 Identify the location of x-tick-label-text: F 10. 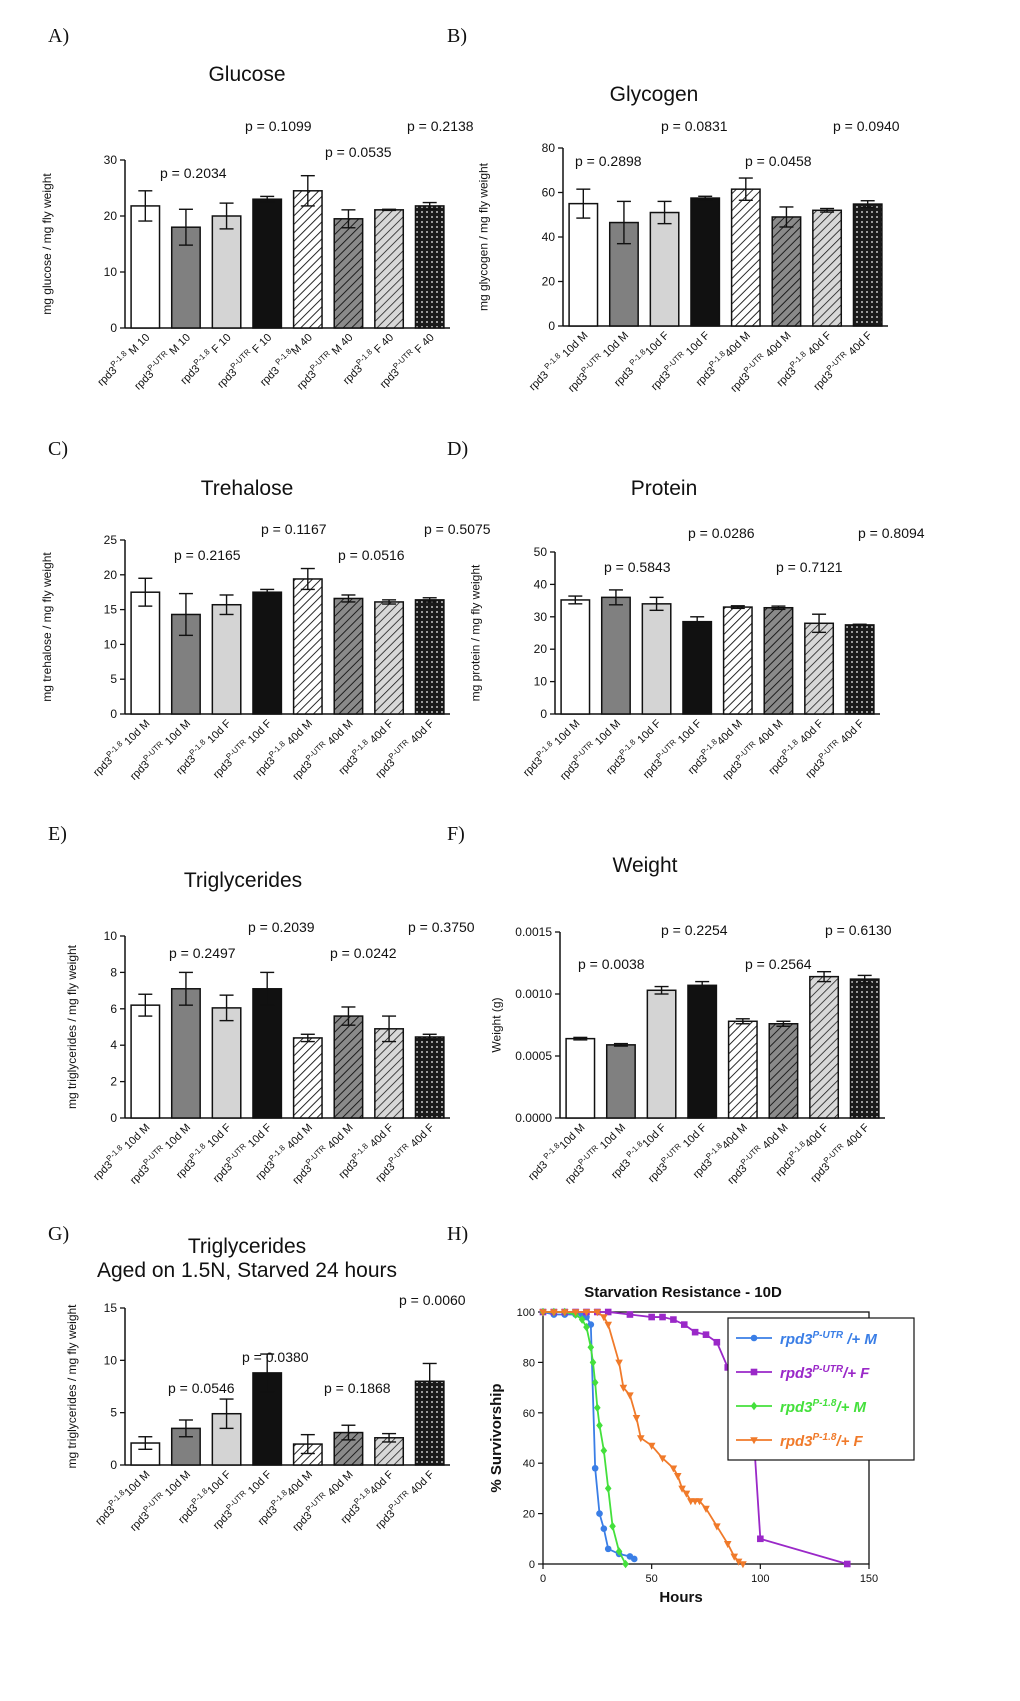
(220, 345).